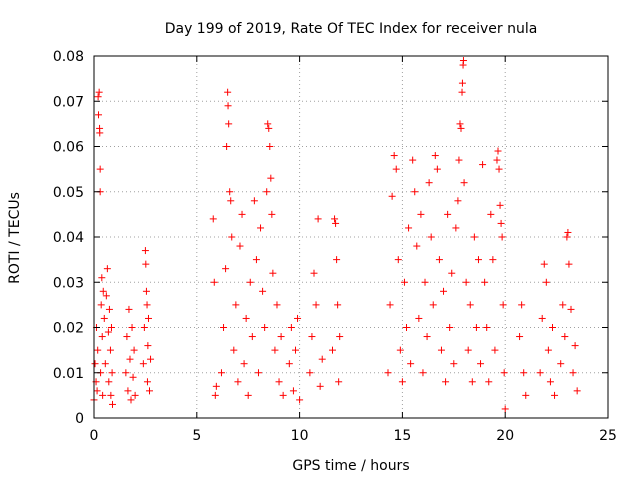 This screenshot has width=640, height=480. What do you see at coordinates (350, 466) in the screenshot?
I see `x-axis-title: GPS time / hours` at bounding box center [350, 466].